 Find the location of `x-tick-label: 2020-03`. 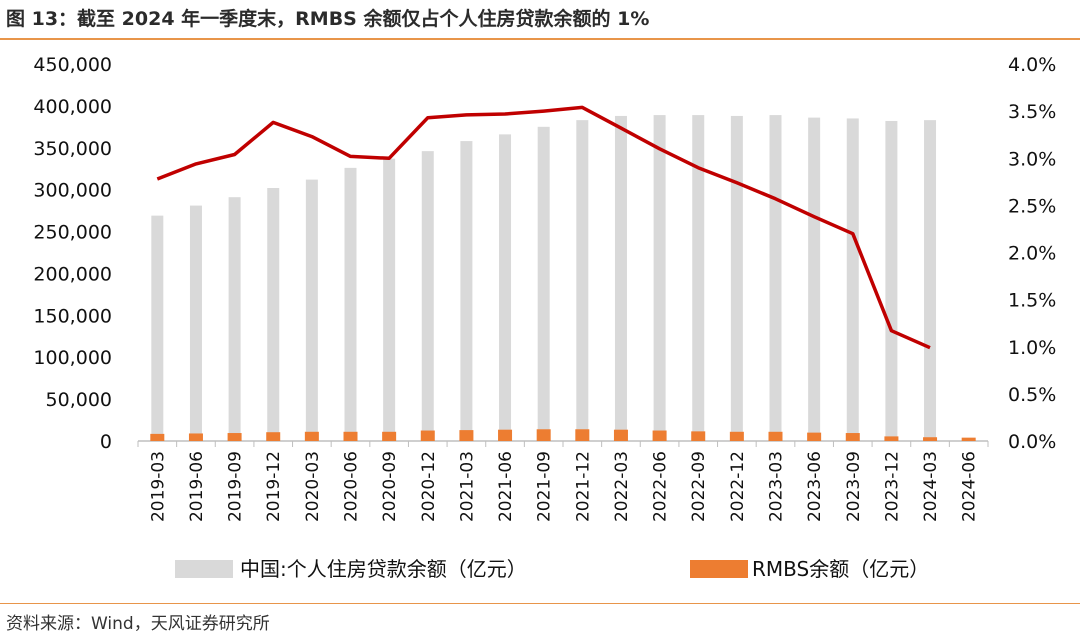

x-tick-label: 2020-03 is located at coordinates (313, 486).